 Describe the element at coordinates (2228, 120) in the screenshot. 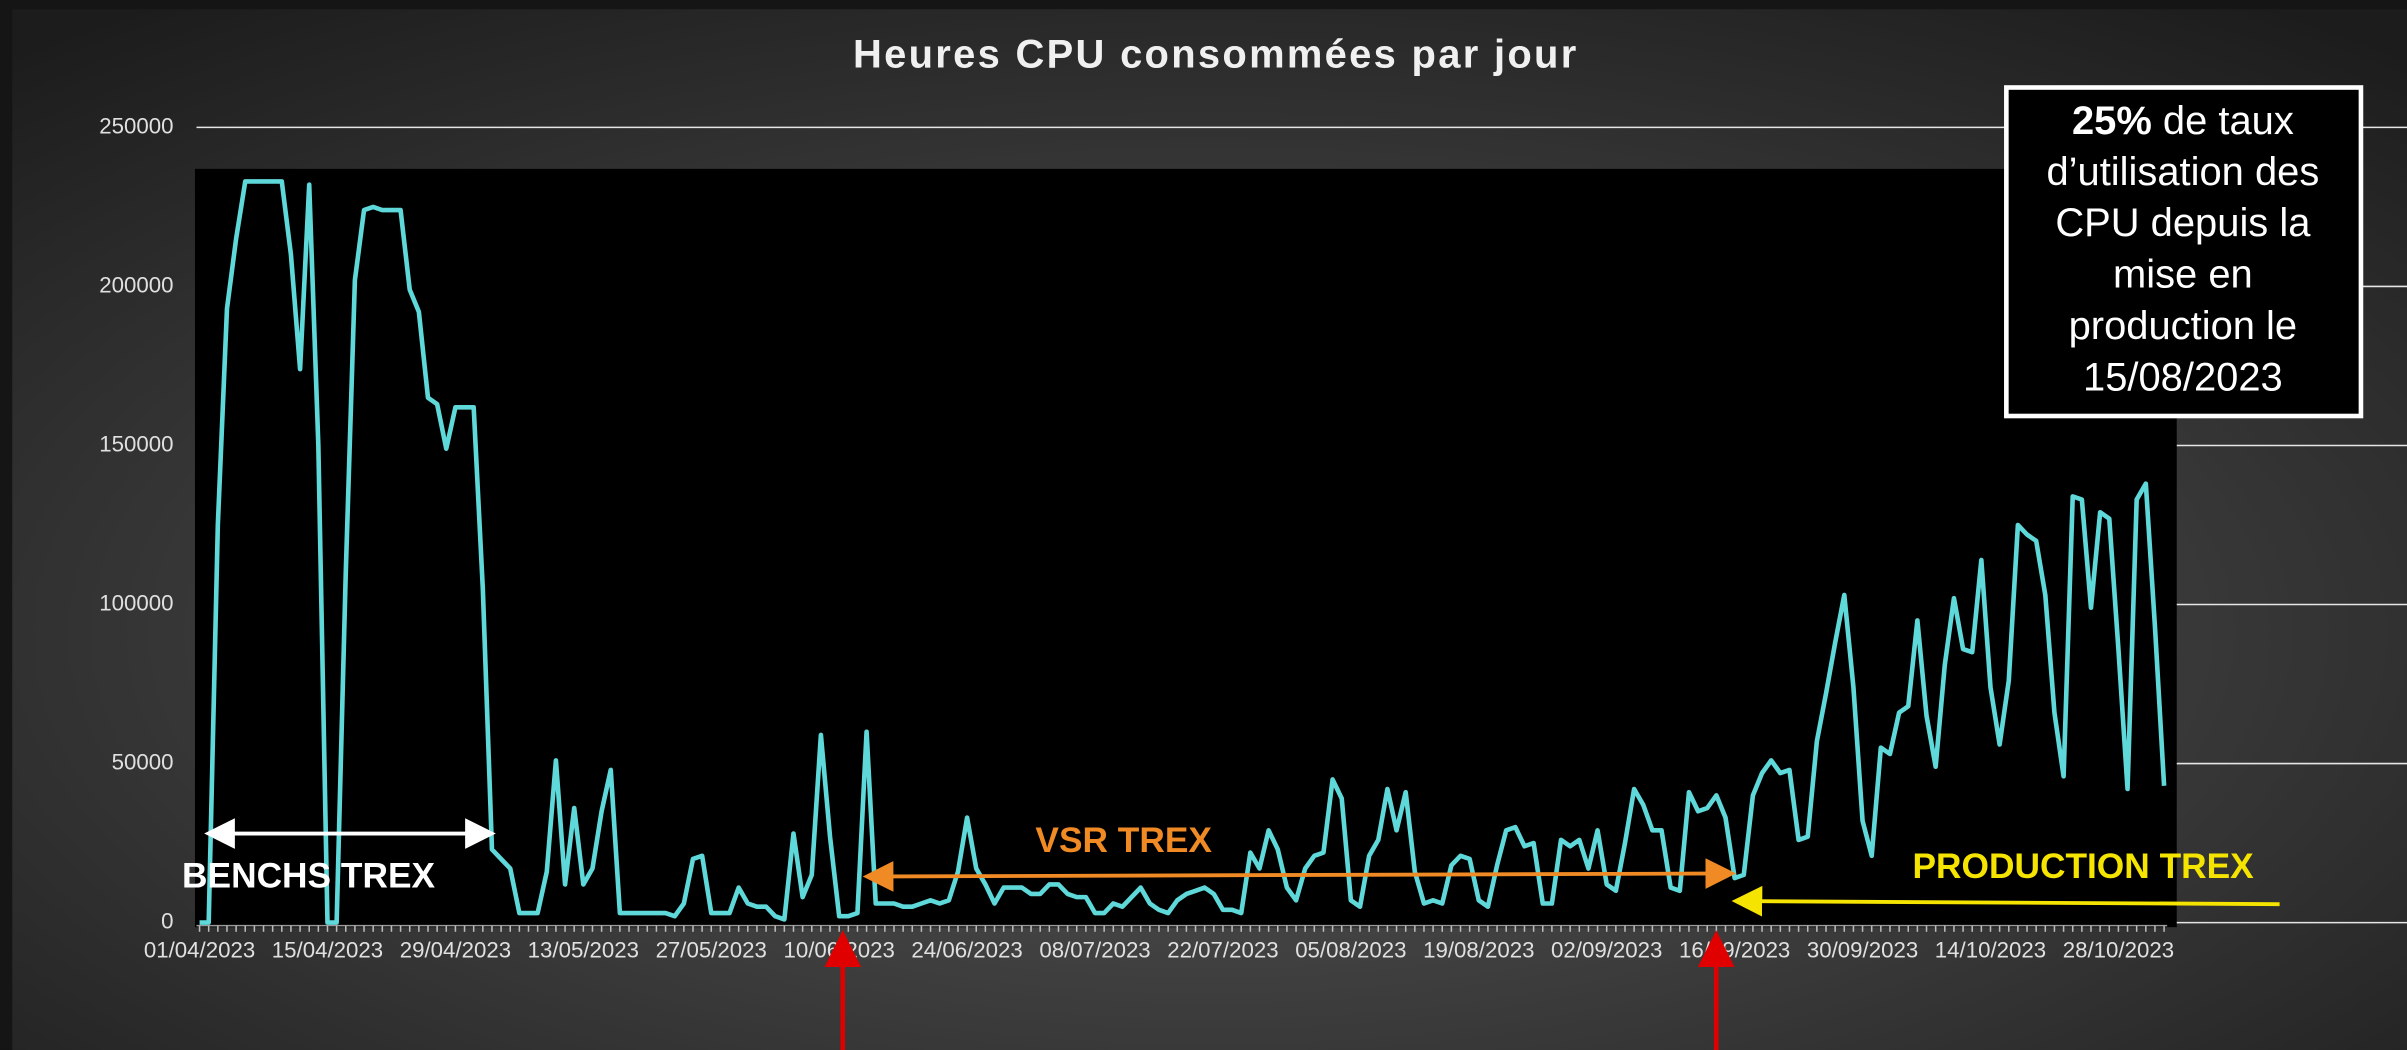

I see `note-line: de taux` at that location.